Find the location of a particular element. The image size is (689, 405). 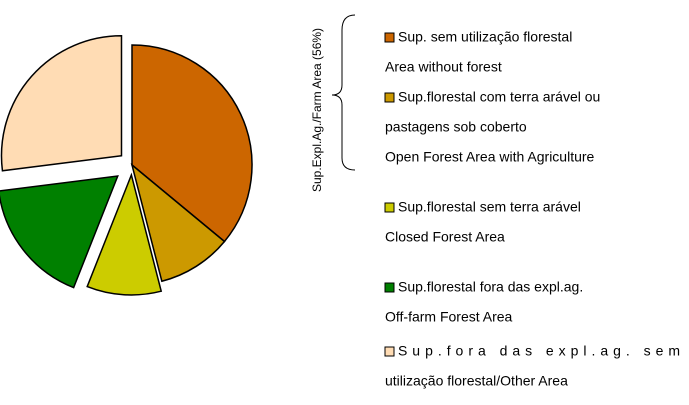

legend-label: Closed Forest Area is located at coordinates (445, 237).